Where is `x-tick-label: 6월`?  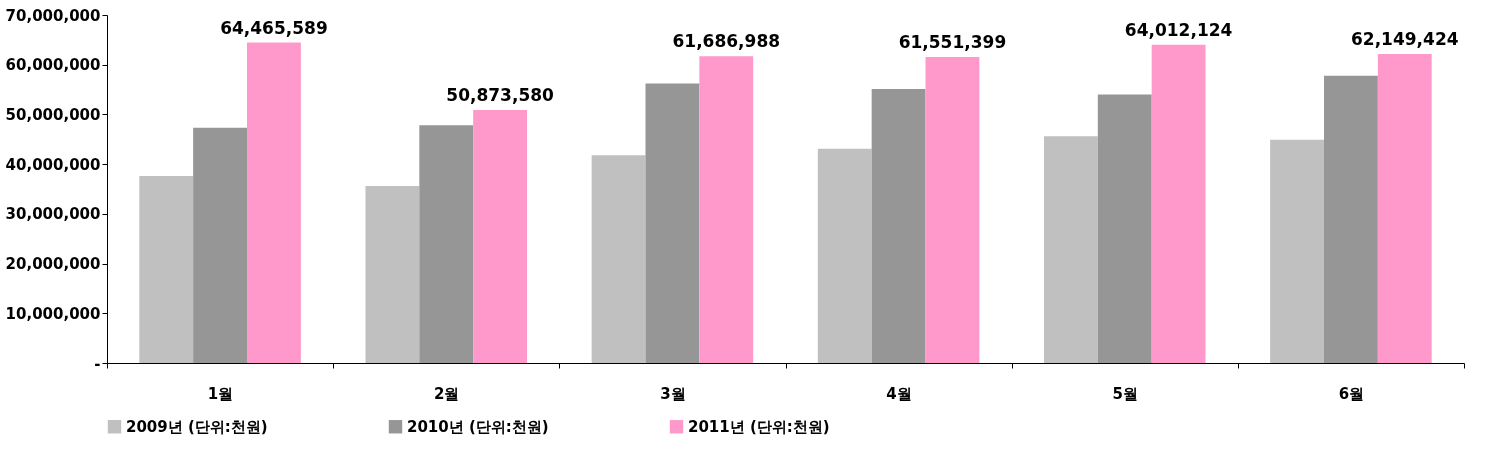
x-tick-label: 6월 is located at coordinates (1351, 393).